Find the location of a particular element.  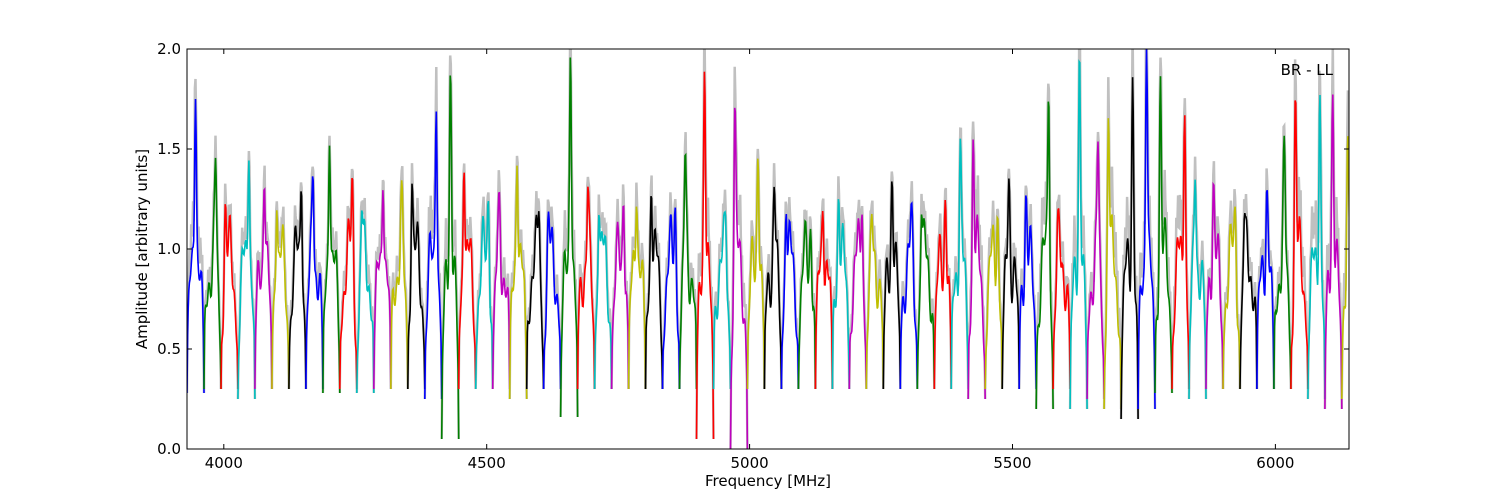

x-axis-label: Frequency [MHz] is located at coordinates (768, 481).